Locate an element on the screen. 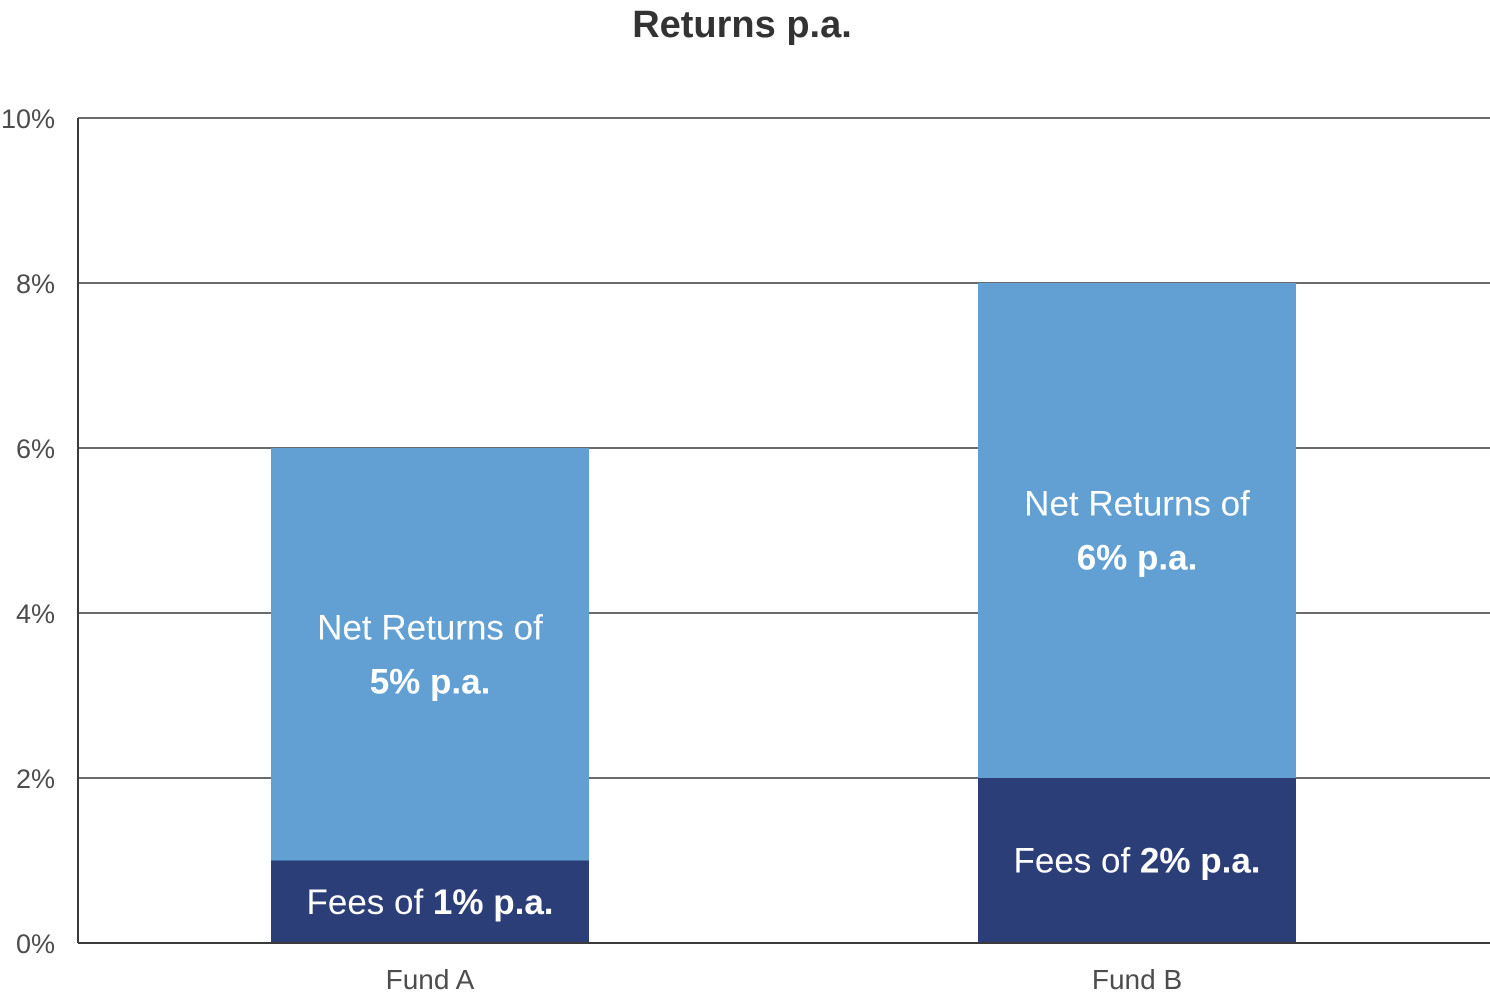 This screenshot has width=1490, height=997. chart-title: Returns p.a. is located at coordinates (742, 25).